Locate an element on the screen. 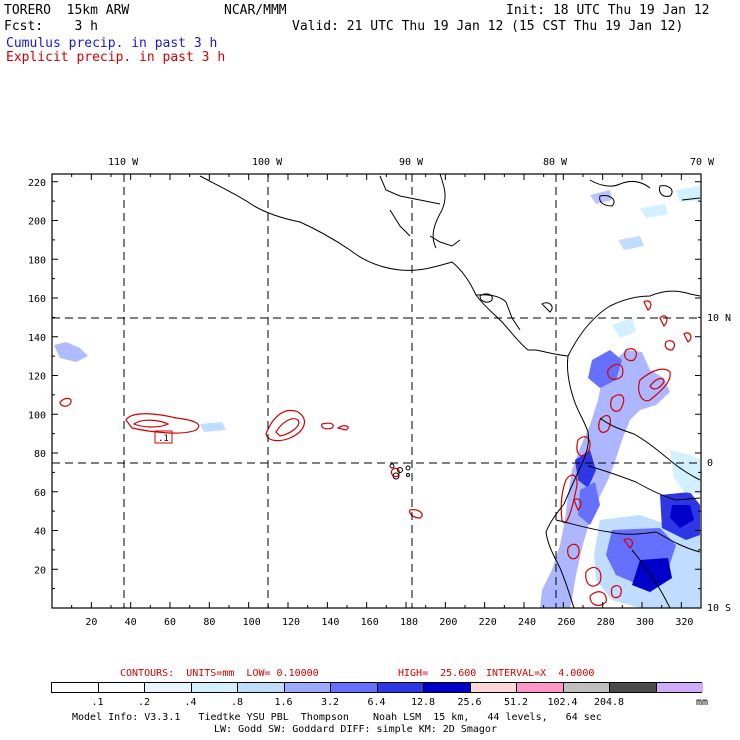 The image size is (740, 740). x-tick-label: 100 is located at coordinates (252, 622).